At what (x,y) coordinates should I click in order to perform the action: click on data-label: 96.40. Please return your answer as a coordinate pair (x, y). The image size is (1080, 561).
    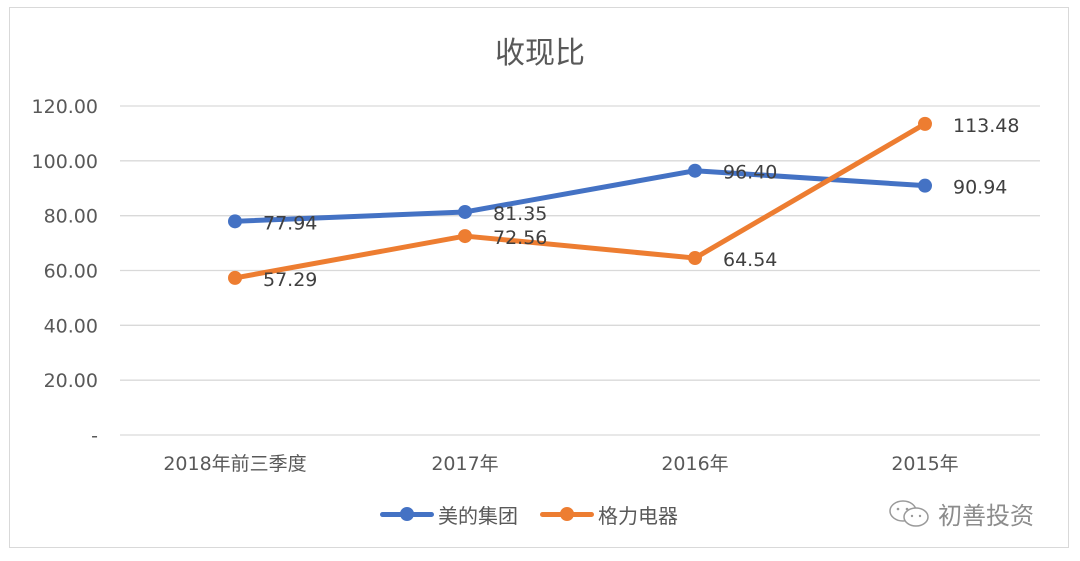
    Looking at the image, I should click on (750, 173).